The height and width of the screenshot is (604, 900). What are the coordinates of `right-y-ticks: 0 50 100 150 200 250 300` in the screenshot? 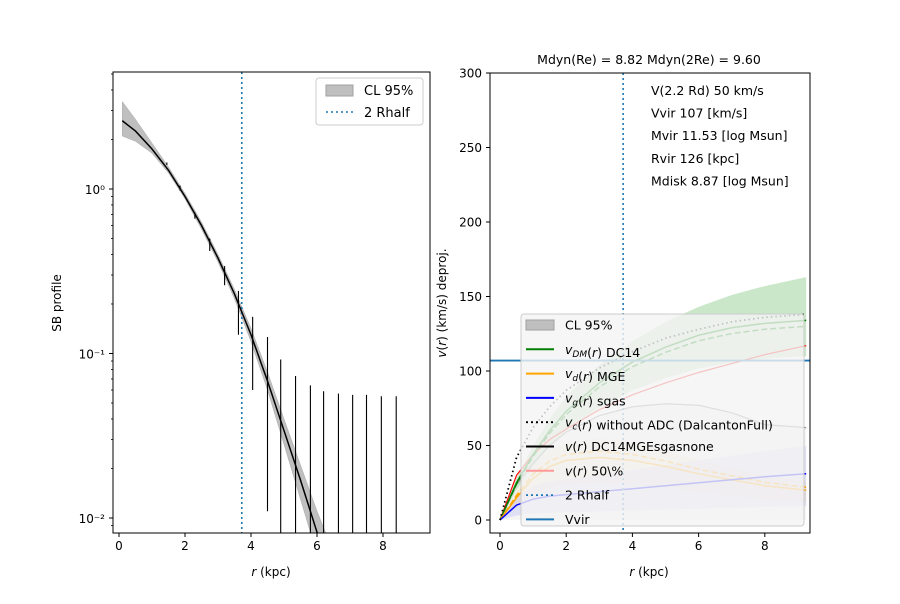 It's located at (474, 297).